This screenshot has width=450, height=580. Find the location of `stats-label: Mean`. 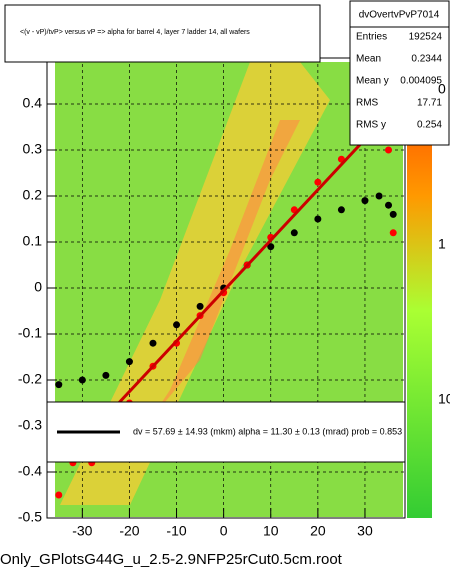

stats-label: Mean is located at coordinates (368, 59).